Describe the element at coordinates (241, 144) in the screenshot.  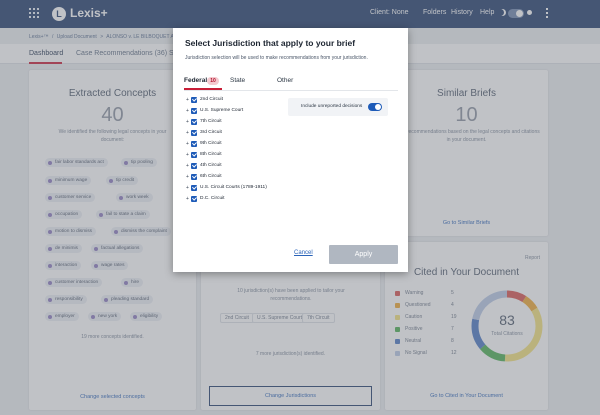
I see `circuit-row: +9th Circuit` at that location.